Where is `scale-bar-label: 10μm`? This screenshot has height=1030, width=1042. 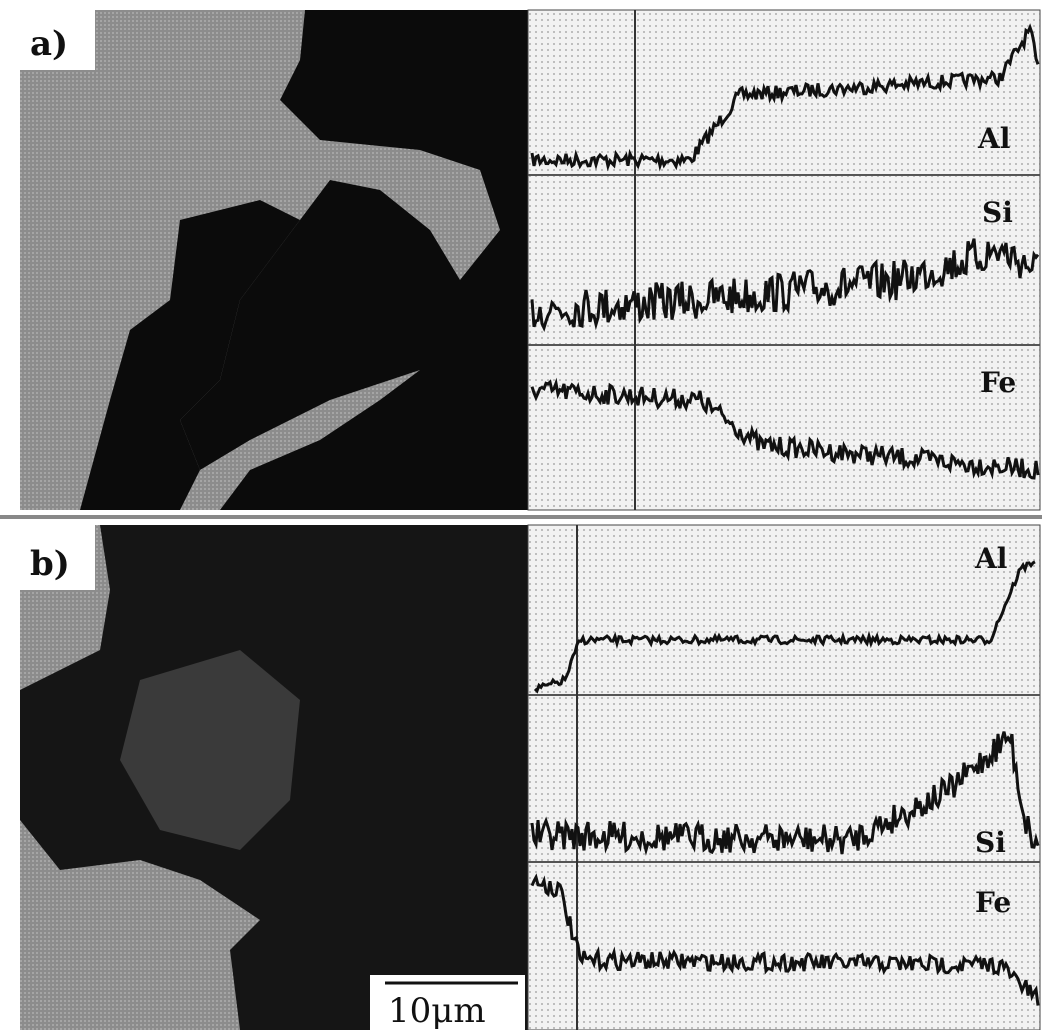 scale-bar-label: 10μm is located at coordinates (437, 1010).